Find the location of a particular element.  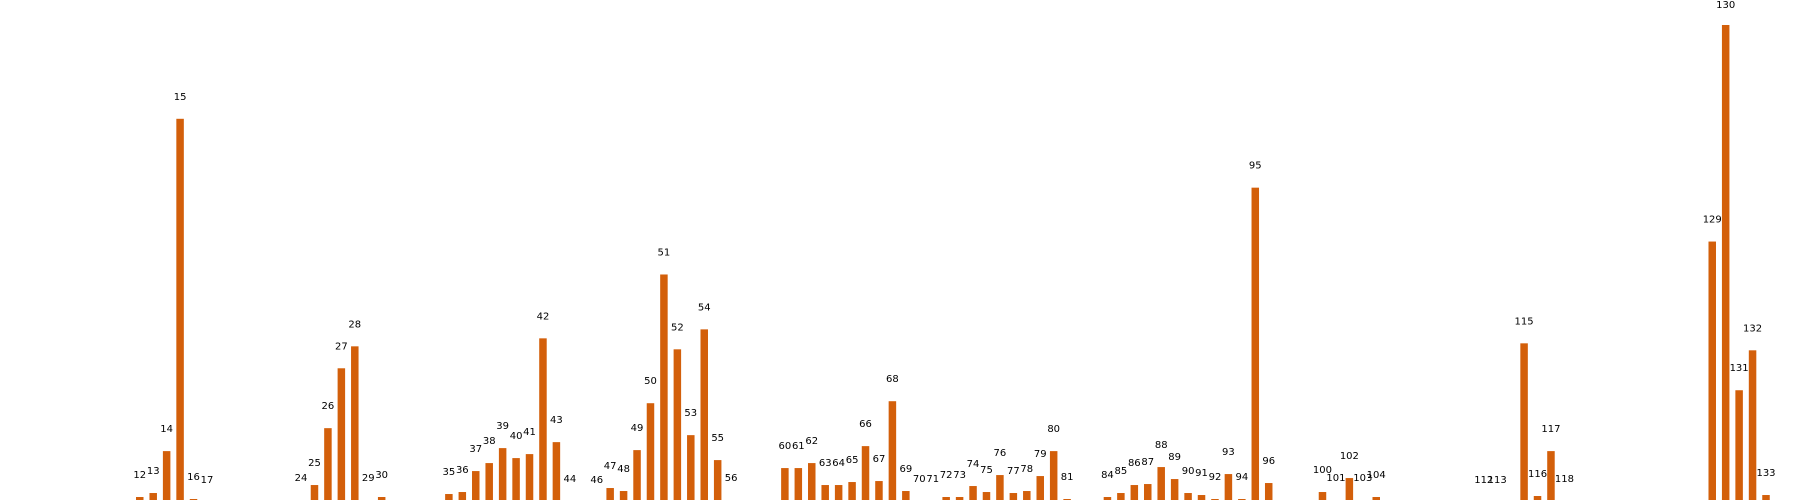

bar-label-73: 73 is located at coordinates (959, 475).